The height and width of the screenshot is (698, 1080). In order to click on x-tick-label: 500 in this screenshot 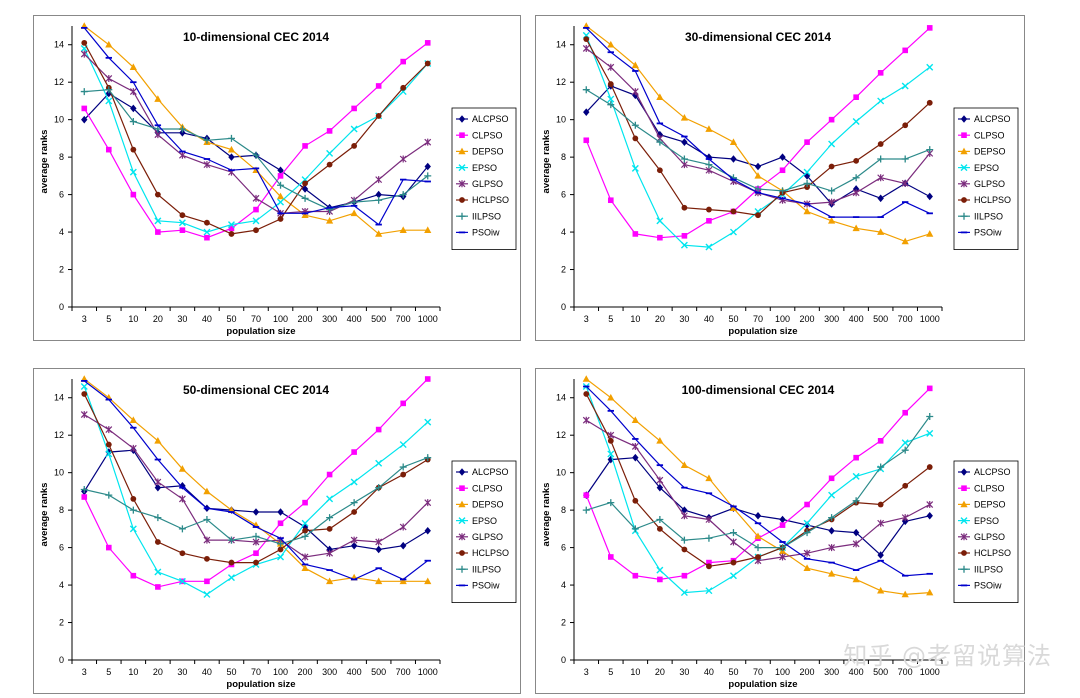, I will do `click(880, 672)`.